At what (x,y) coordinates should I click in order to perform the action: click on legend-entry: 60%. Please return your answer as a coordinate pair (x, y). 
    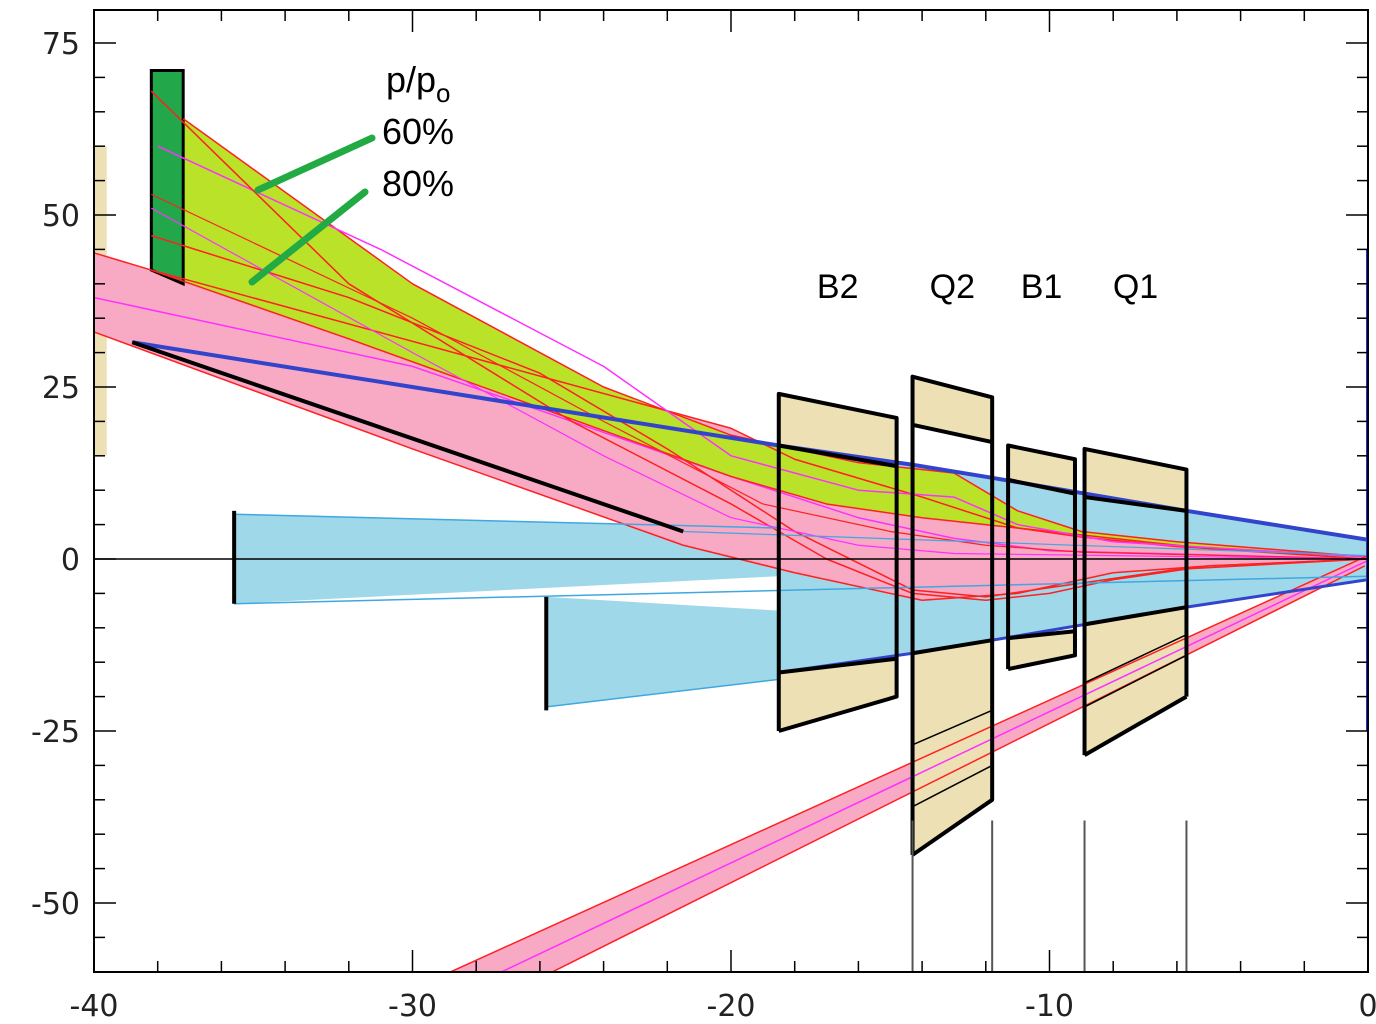
    Looking at the image, I should click on (418, 131).